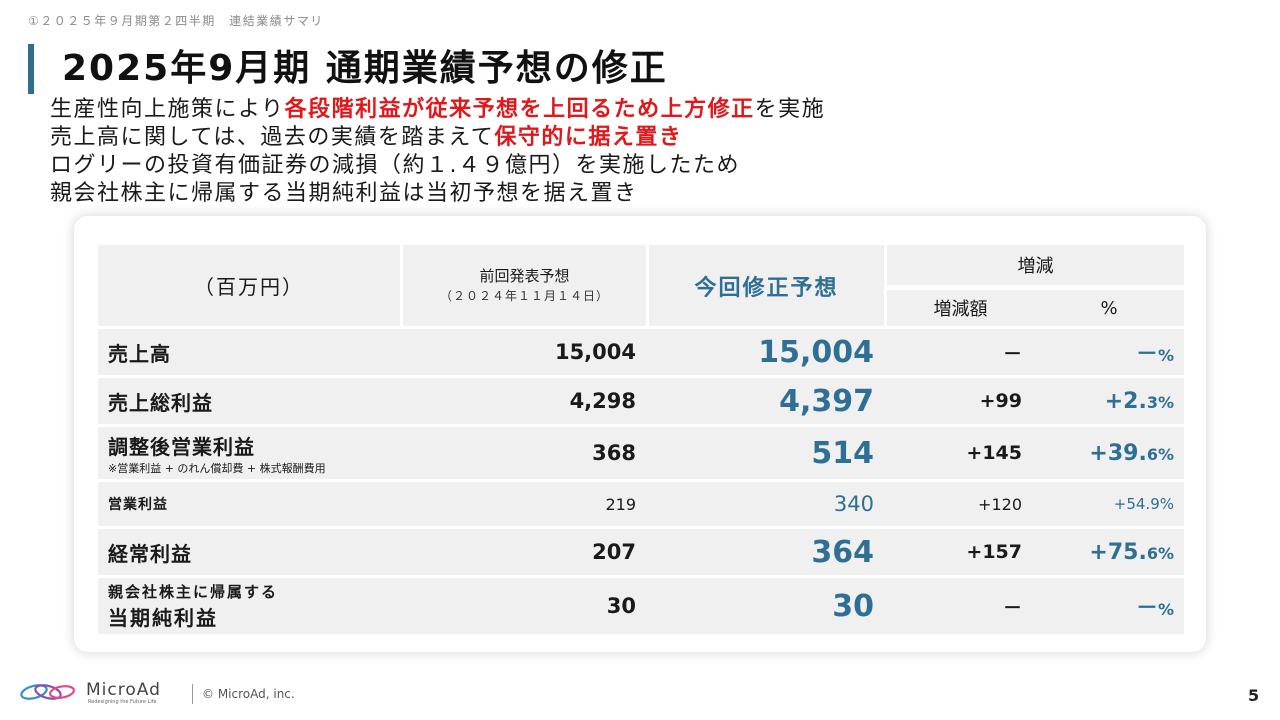  What do you see at coordinates (1109, 308) in the screenshot?
I see `percent-header: %` at bounding box center [1109, 308].